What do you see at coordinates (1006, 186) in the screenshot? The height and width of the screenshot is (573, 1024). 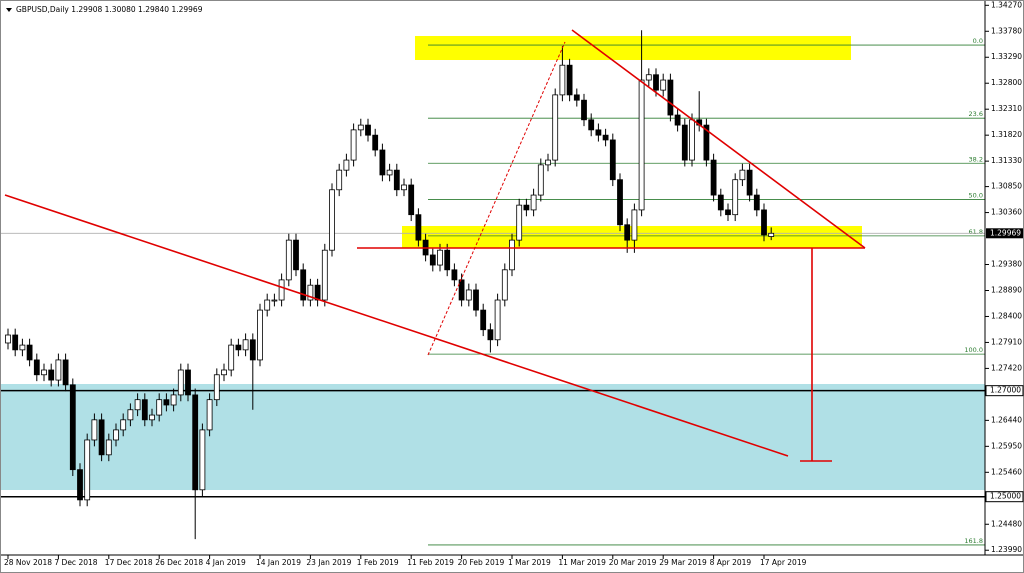 I see `y-tick-label: 1.30850` at bounding box center [1006, 186].